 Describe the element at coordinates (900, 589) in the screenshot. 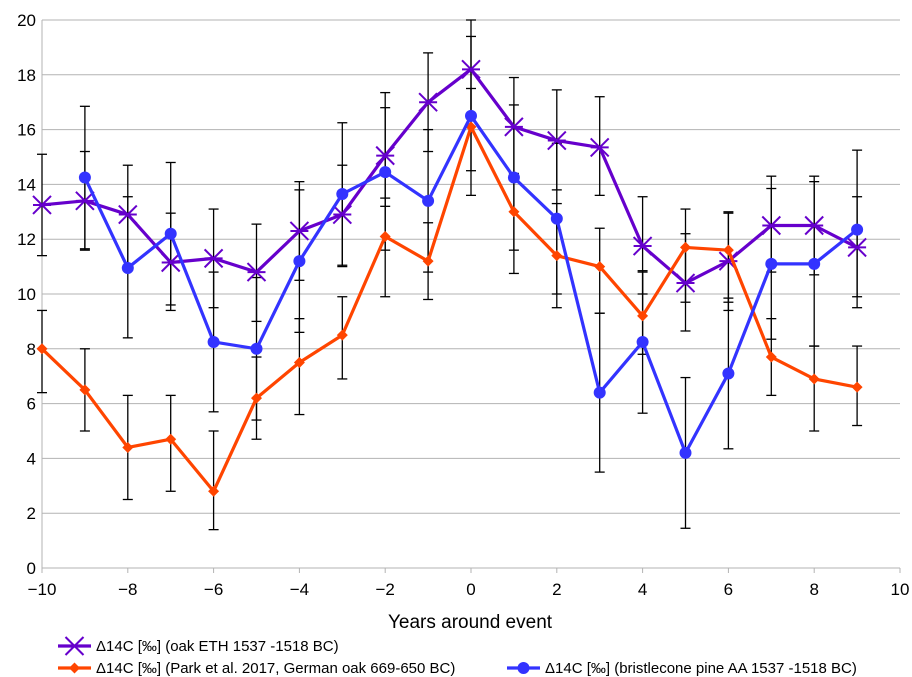

I see `x-tick-label: 10` at that location.